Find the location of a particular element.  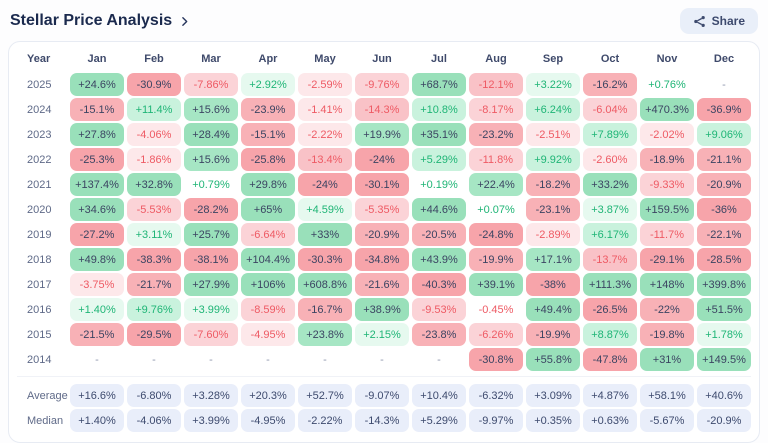

return-cell: -19.8% is located at coordinates (667, 334).